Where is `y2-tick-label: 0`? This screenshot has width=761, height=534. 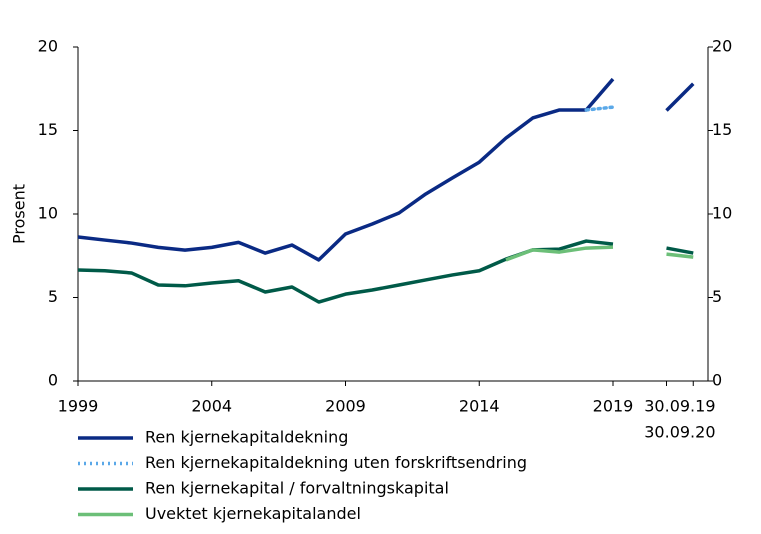 y2-tick-label: 0 is located at coordinates (717, 380).